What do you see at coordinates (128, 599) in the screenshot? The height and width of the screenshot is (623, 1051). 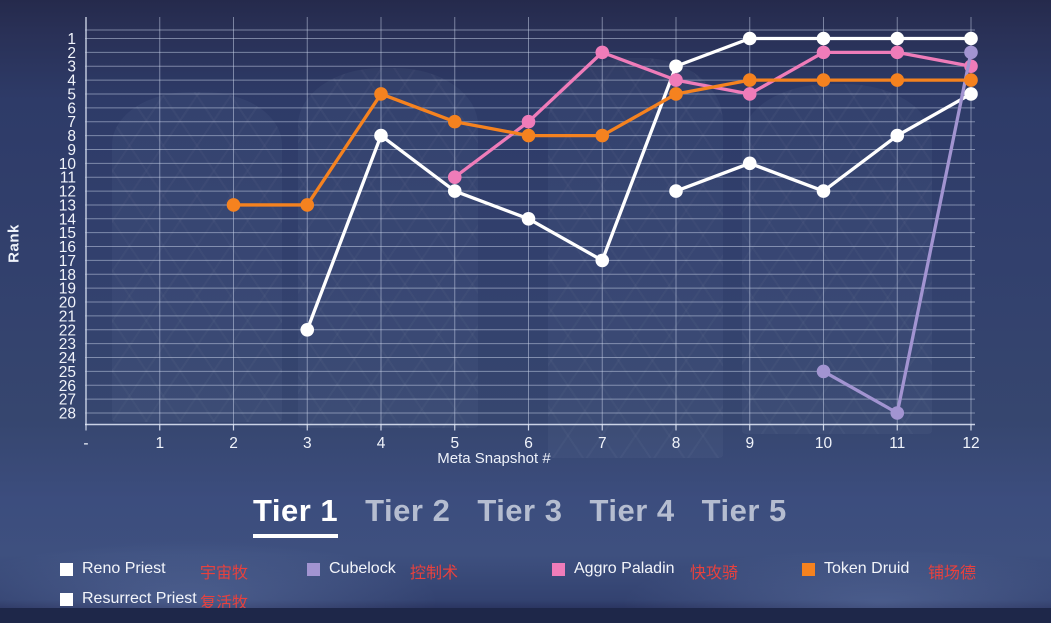 I see `legend-item-resurrect-priest: Resurrect Priest` at bounding box center [128, 599].